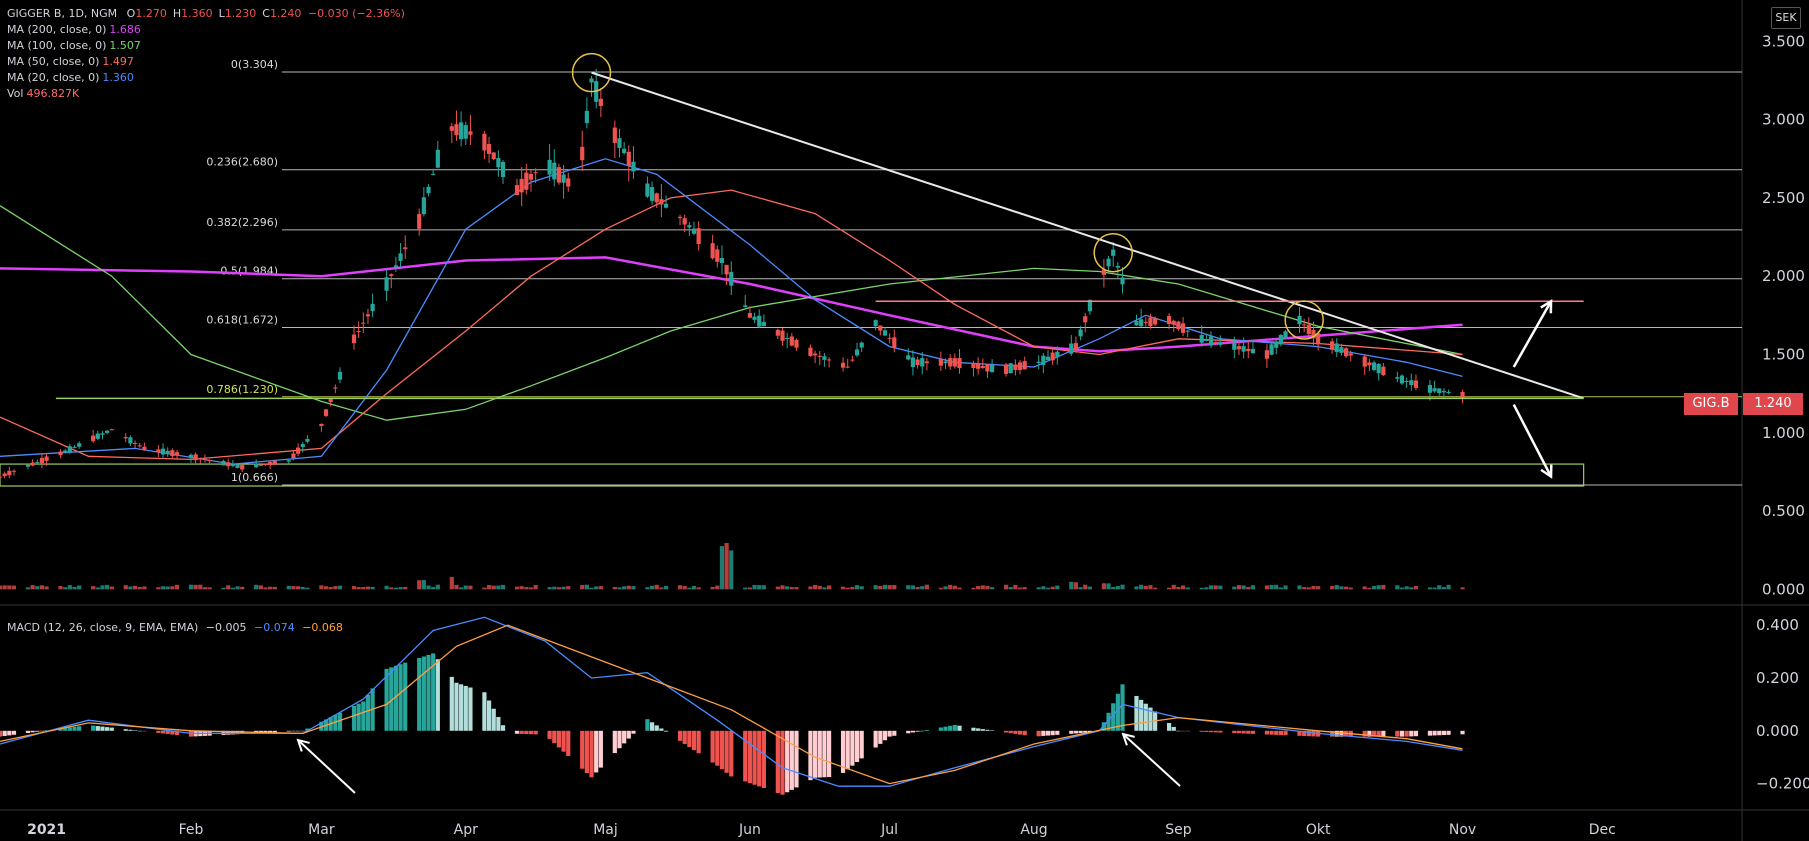 The height and width of the screenshot is (841, 1809). What do you see at coordinates (74, 30) in the screenshot?
I see `indicator-row: MA (200, close, 0) 1.686` at bounding box center [74, 30].